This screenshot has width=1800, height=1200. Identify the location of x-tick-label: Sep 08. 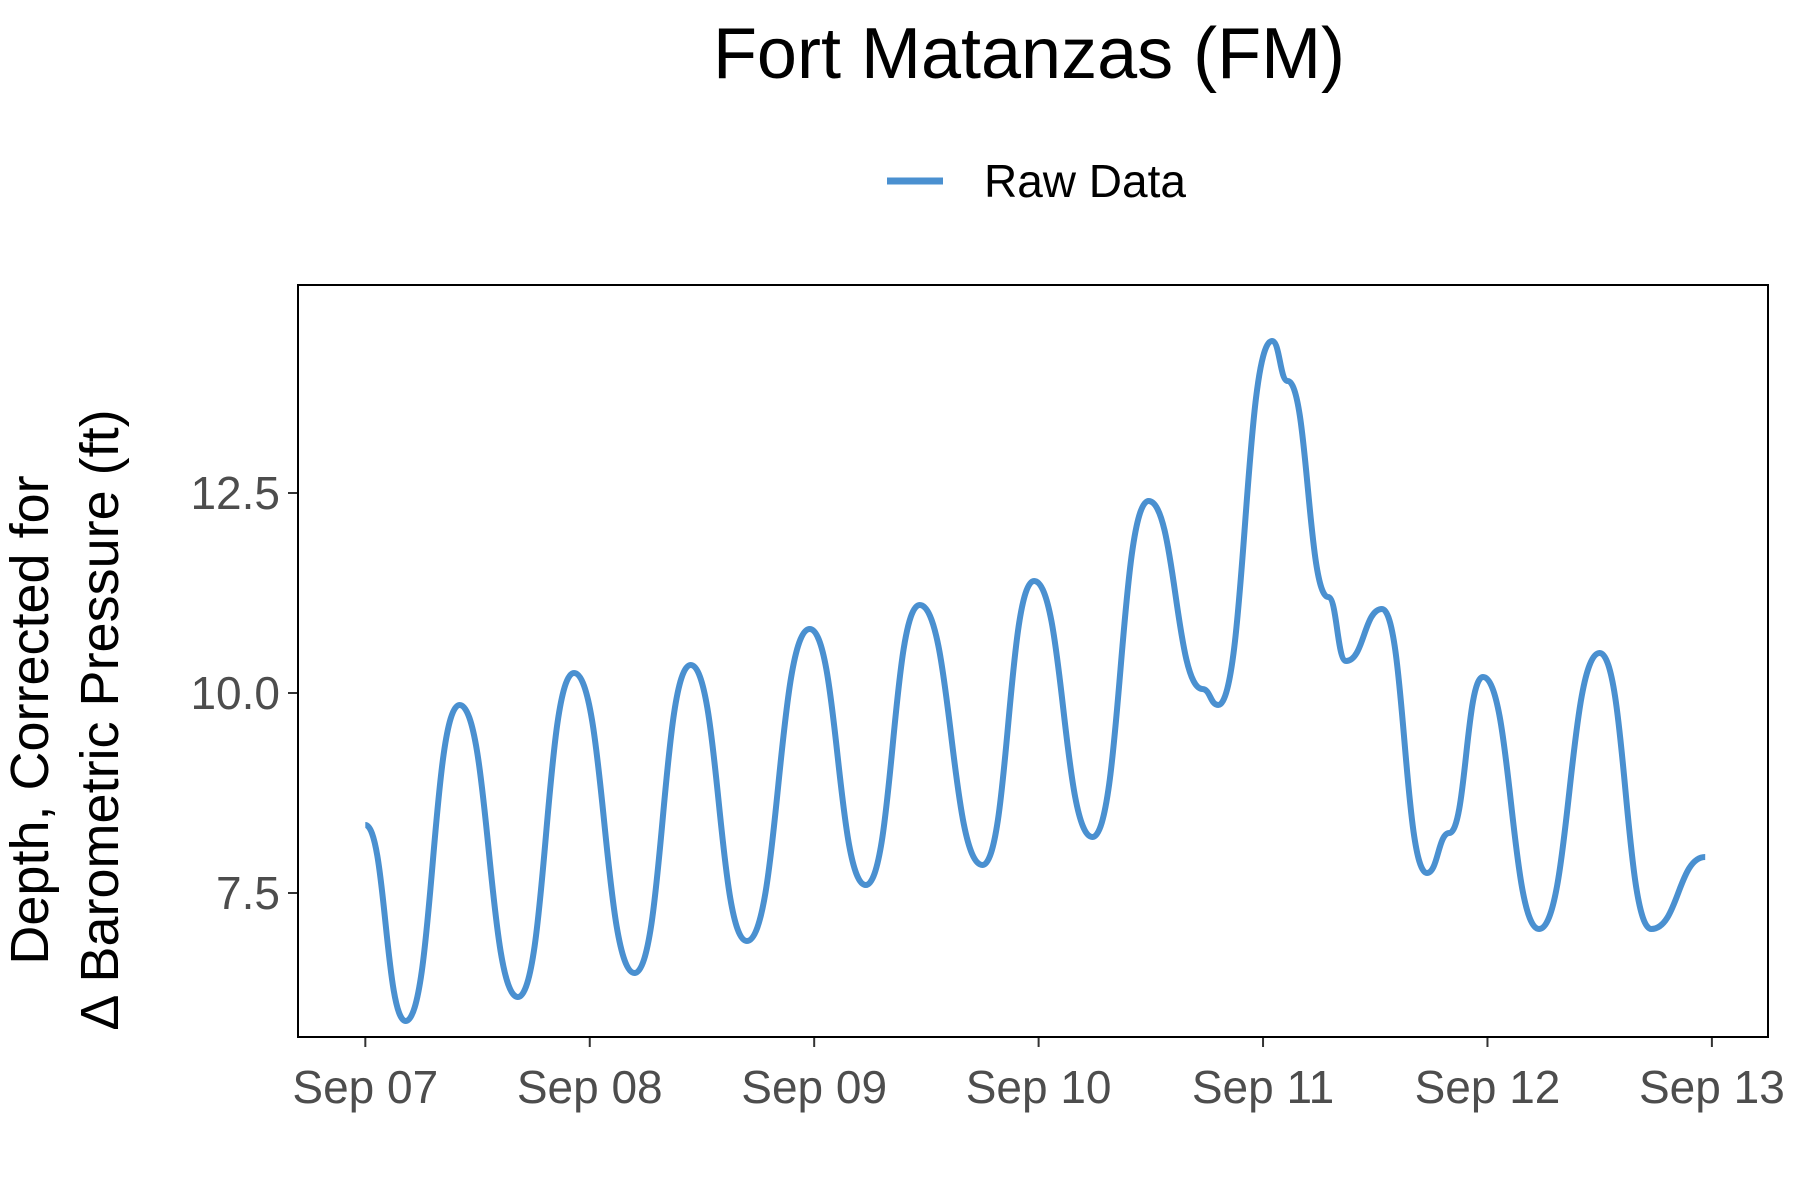
(590, 1087).